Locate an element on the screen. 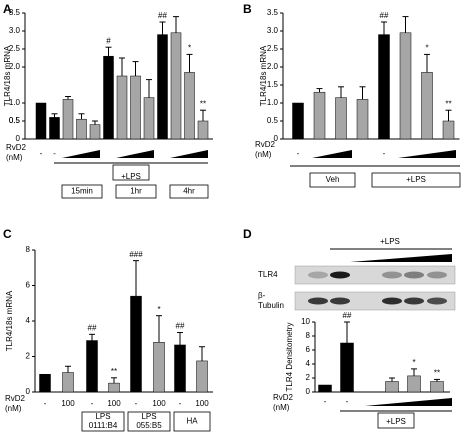 This screenshot has height=432, width=465. label: Veh is located at coordinates (333, 179).